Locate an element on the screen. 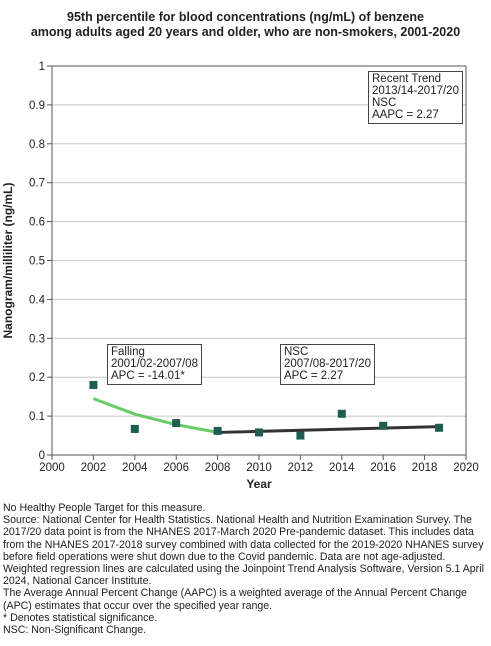 The image size is (491, 646). x-axis-label: Year is located at coordinates (259, 484).